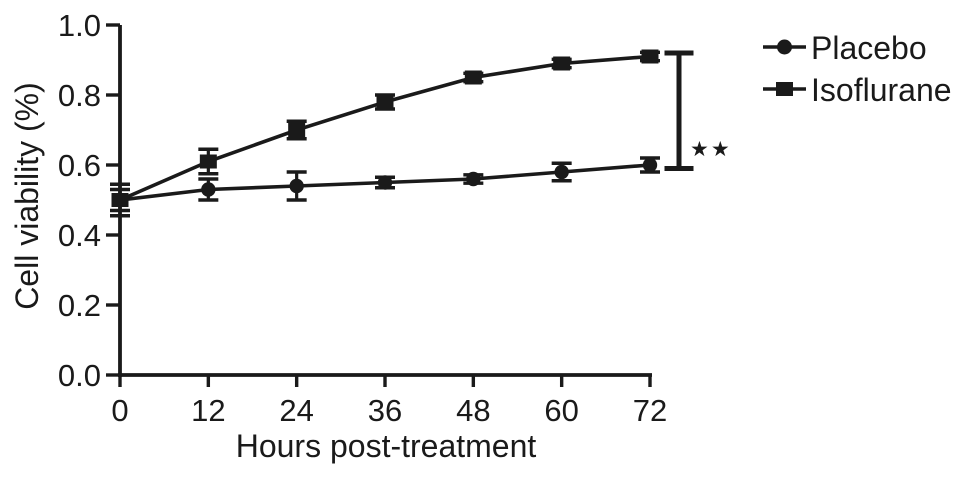 This screenshot has height=481, width=969. I want to click on y-tick-label: 0.2, so click(79, 305).